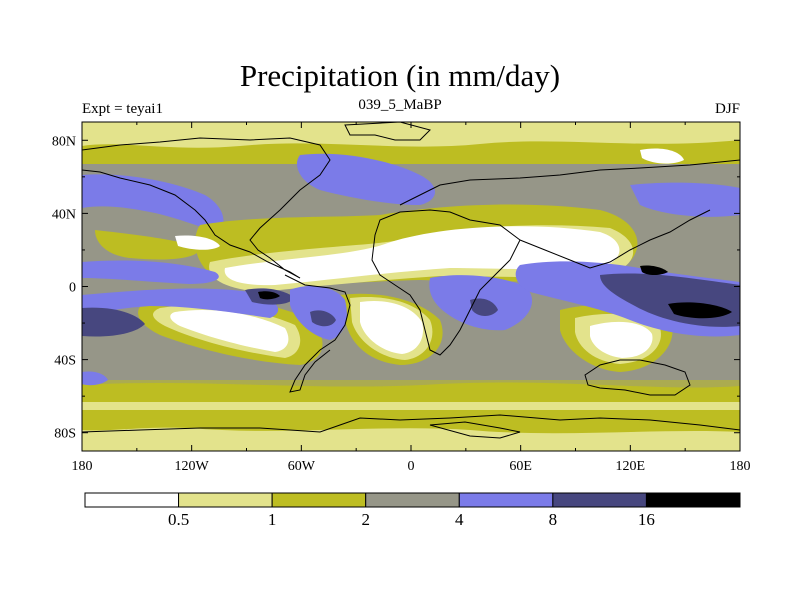  I want to click on lon-tick-label: 0, so click(411, 466).